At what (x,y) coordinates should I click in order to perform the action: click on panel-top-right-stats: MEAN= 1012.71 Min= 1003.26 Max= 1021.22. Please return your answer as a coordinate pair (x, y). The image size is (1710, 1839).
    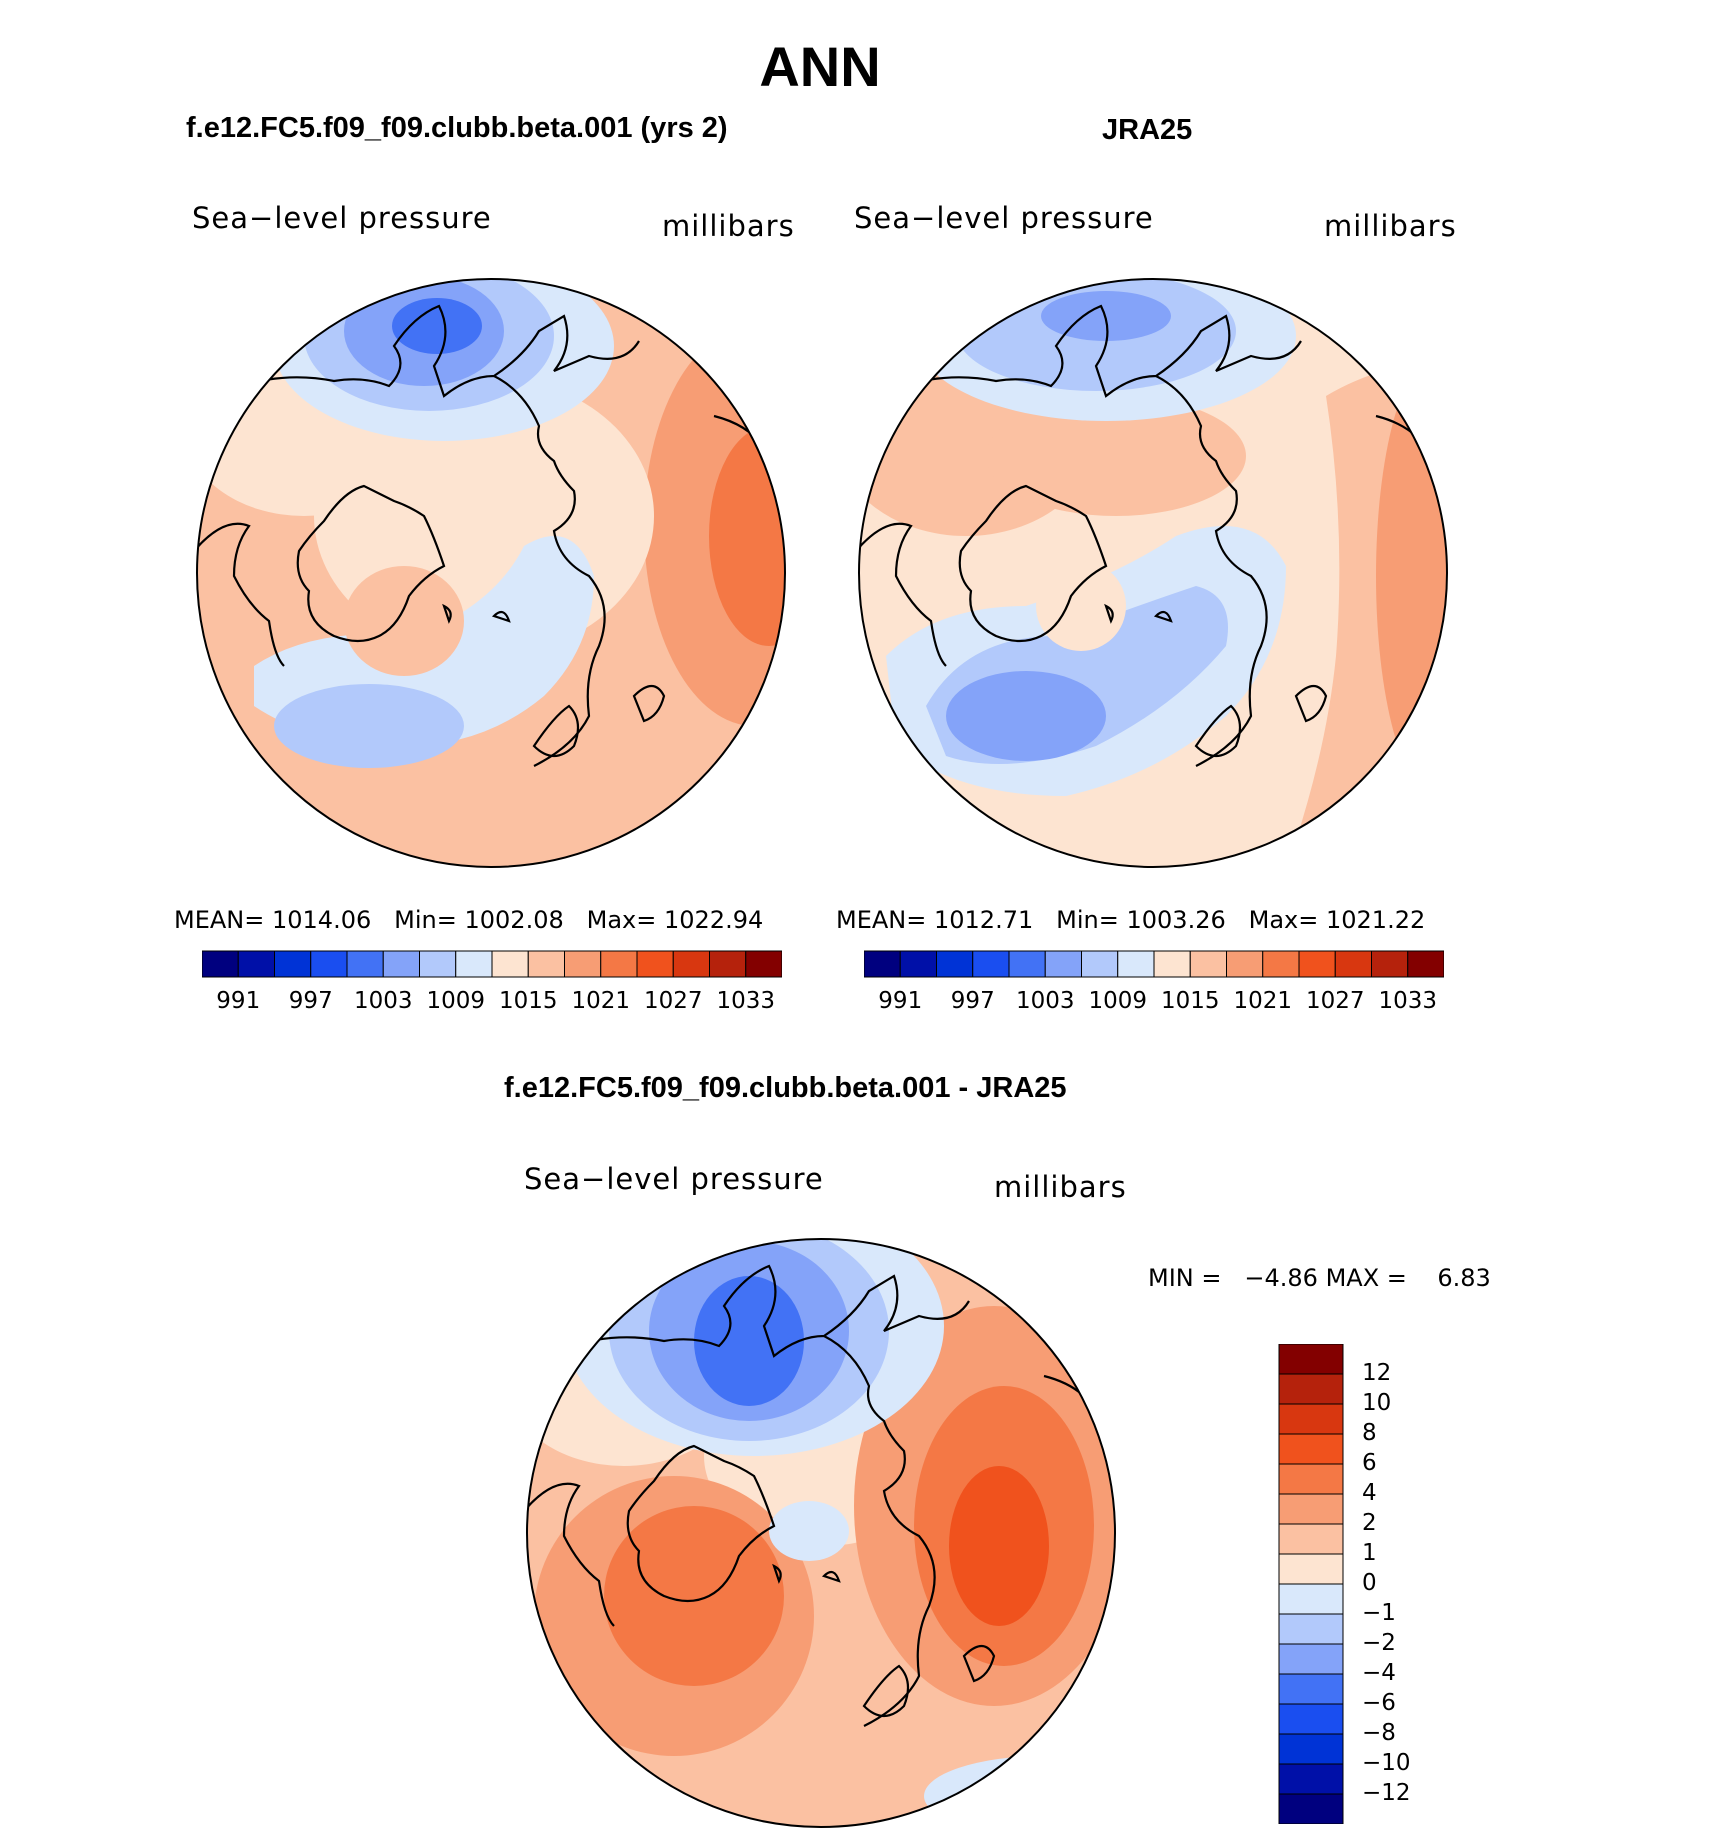
    Looking at the image, I should click on (1130, 920).